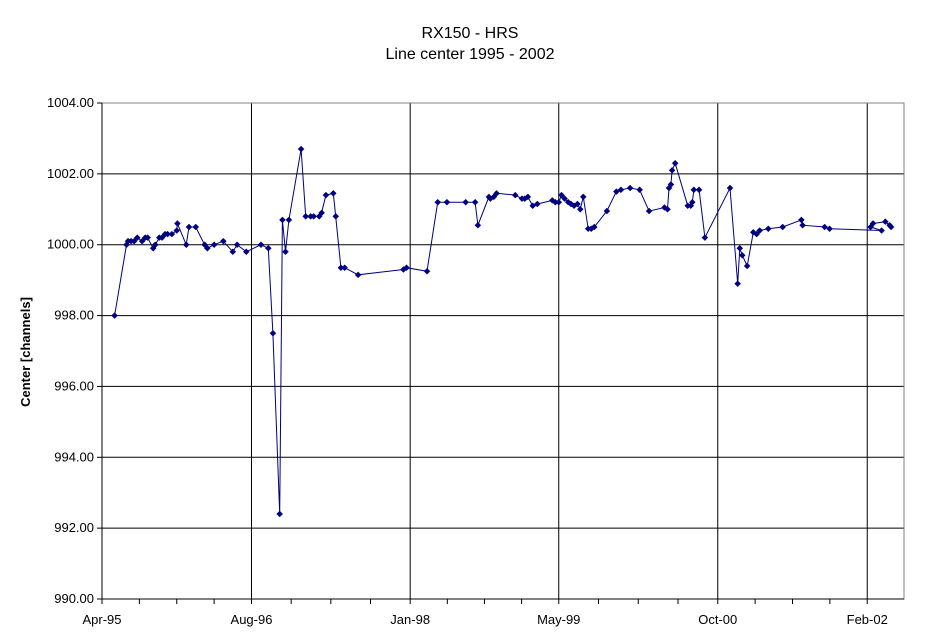 Image resolution: width=940 pixels, height=642 pixels. I want to click on y-tick-label: 996.00, so click(74, 385).